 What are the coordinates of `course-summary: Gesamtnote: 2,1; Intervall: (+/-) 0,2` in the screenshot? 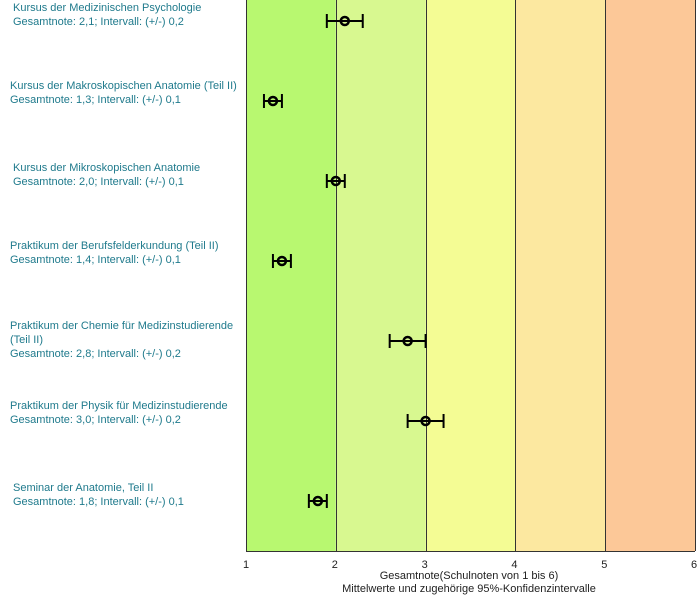 It's located at (98, 22).